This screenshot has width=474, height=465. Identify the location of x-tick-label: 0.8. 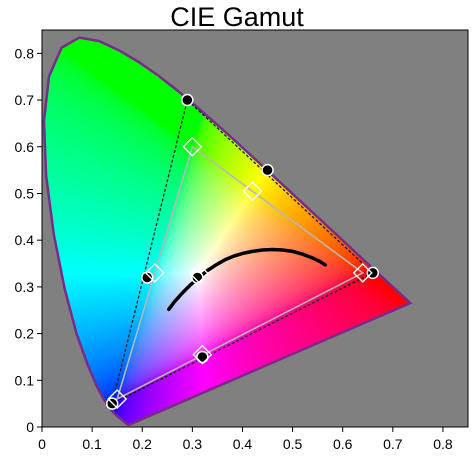
(443, 444).